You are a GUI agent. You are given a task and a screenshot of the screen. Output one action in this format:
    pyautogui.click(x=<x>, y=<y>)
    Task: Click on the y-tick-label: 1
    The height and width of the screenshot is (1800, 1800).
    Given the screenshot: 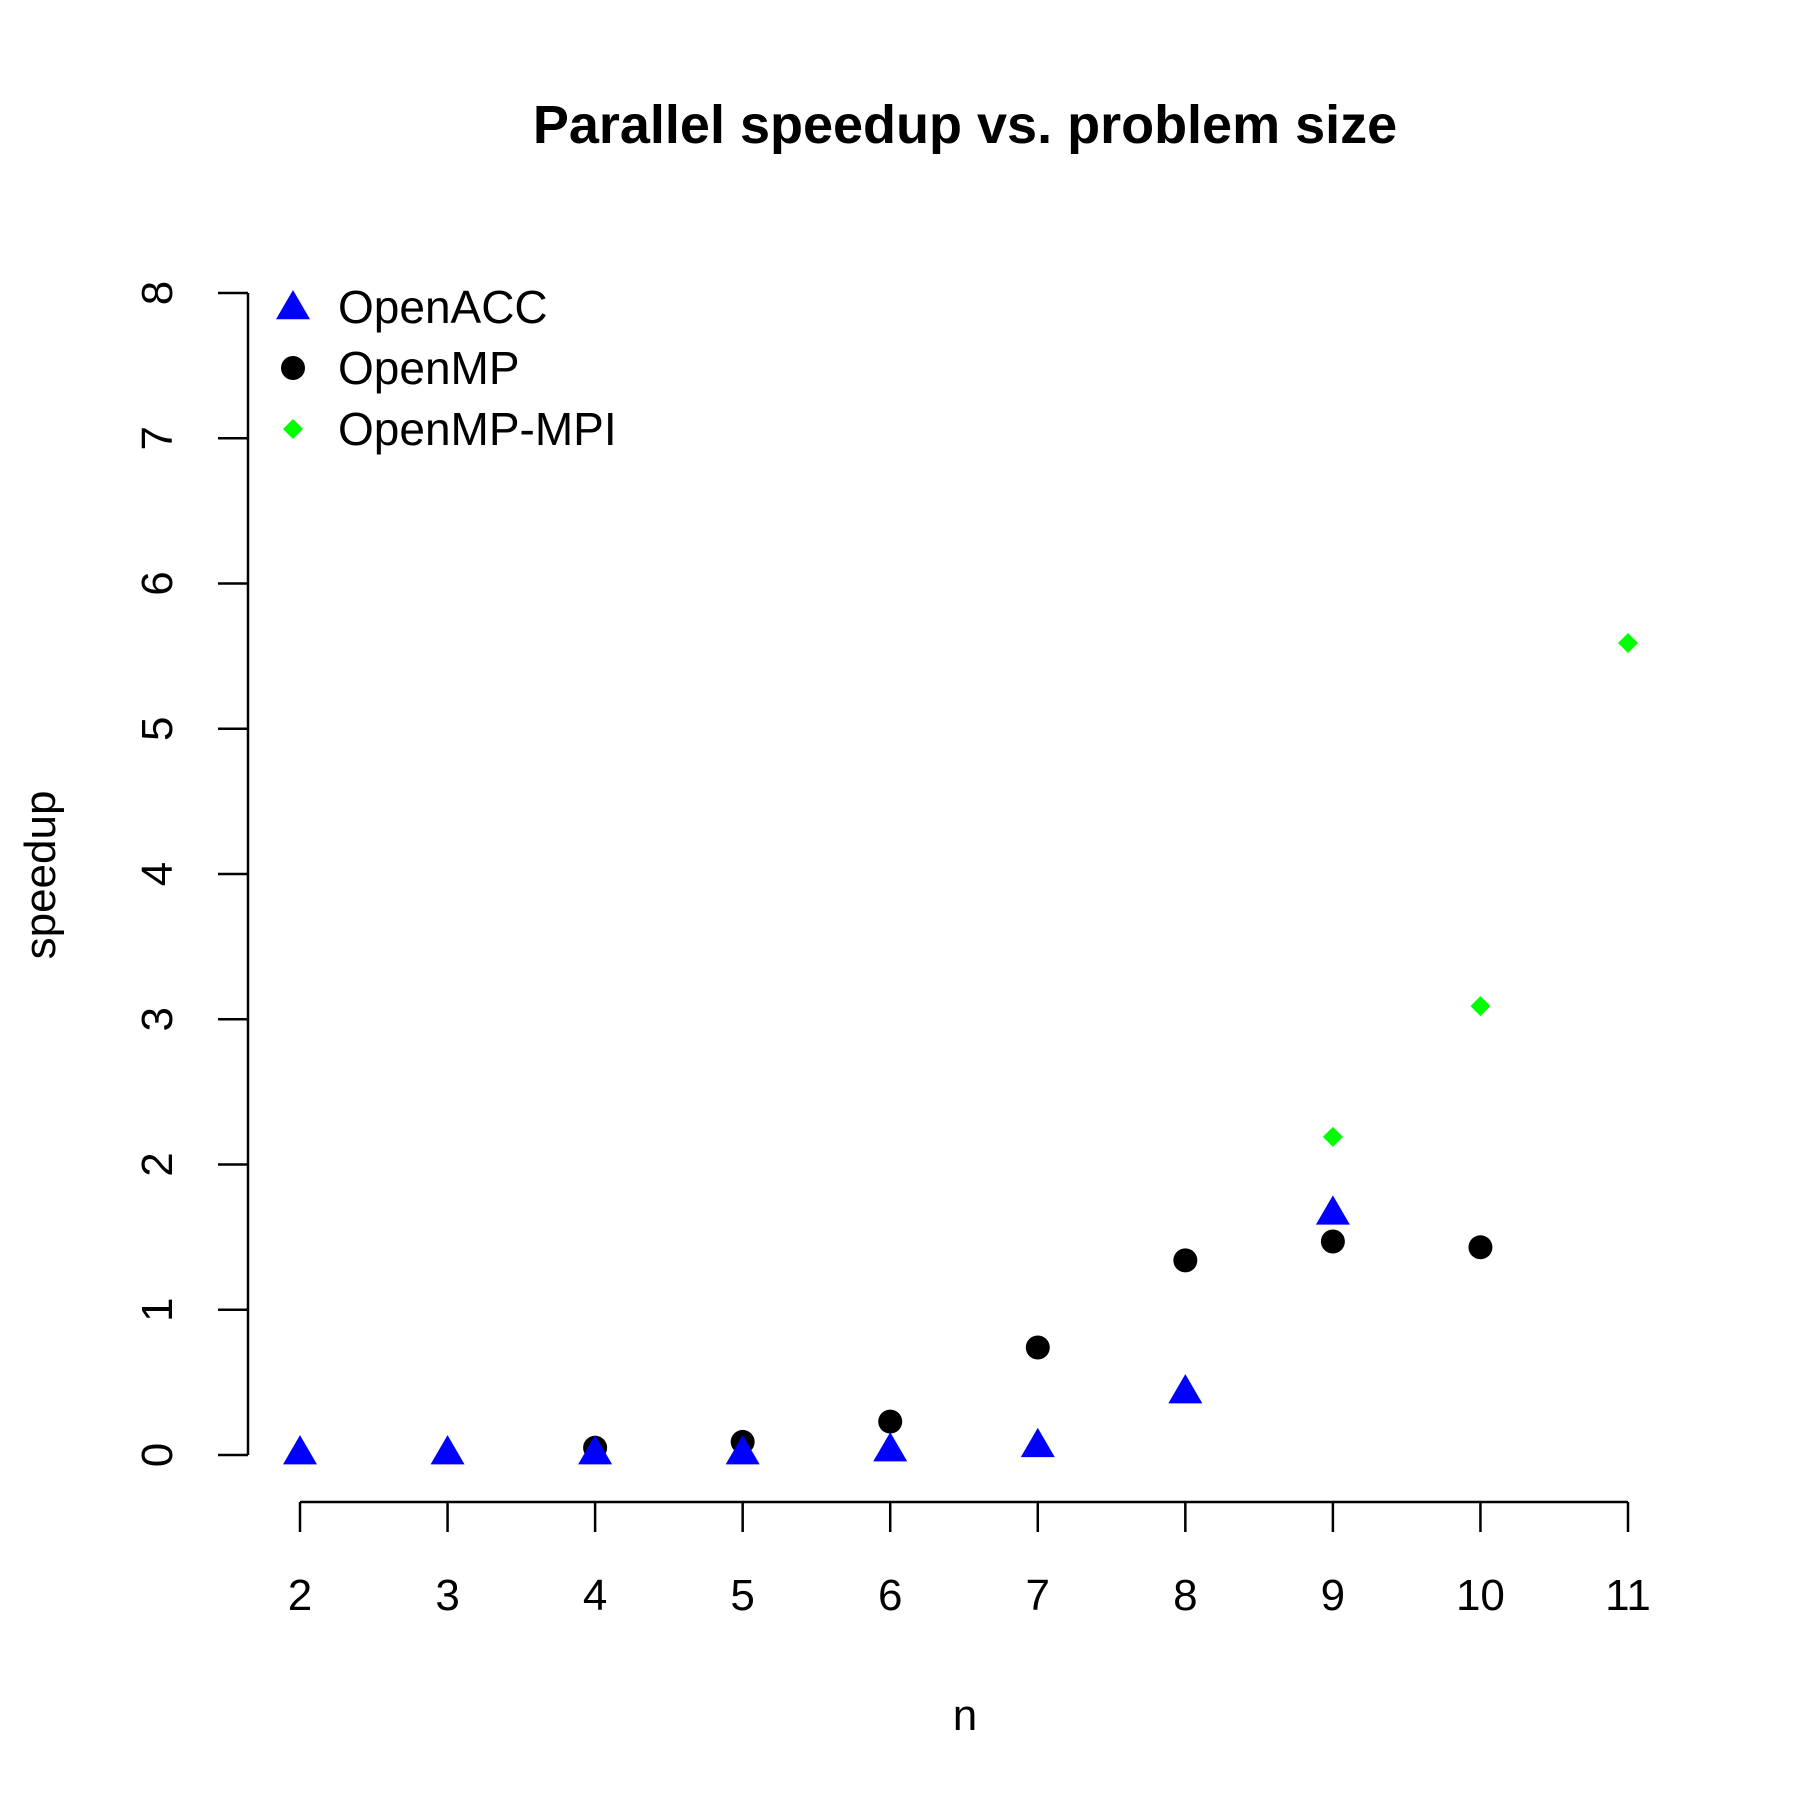 What is the action you would take?
    pyautogui.click(x=157, y=1310)
    